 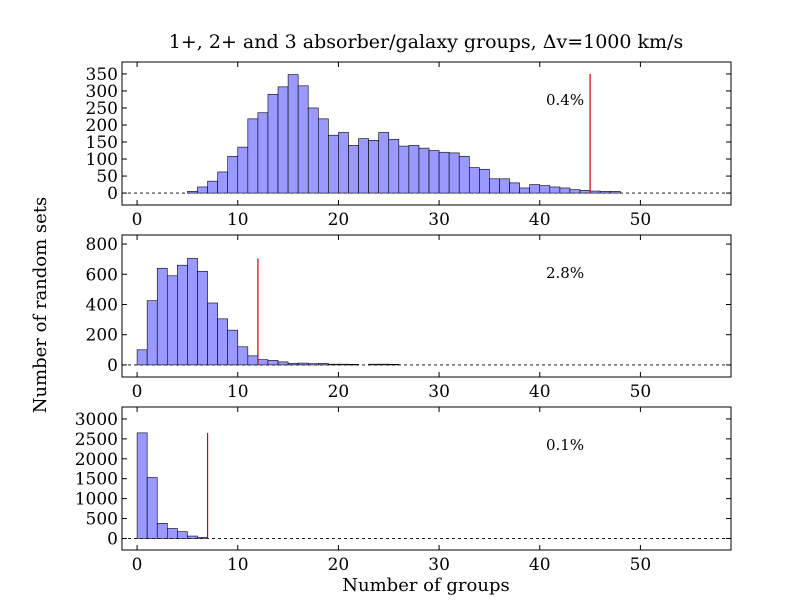 What do you see at coordinates (96, 460) in the screenshot?
I see `y-tick-label: 2000` at bounding box center [96, 460].